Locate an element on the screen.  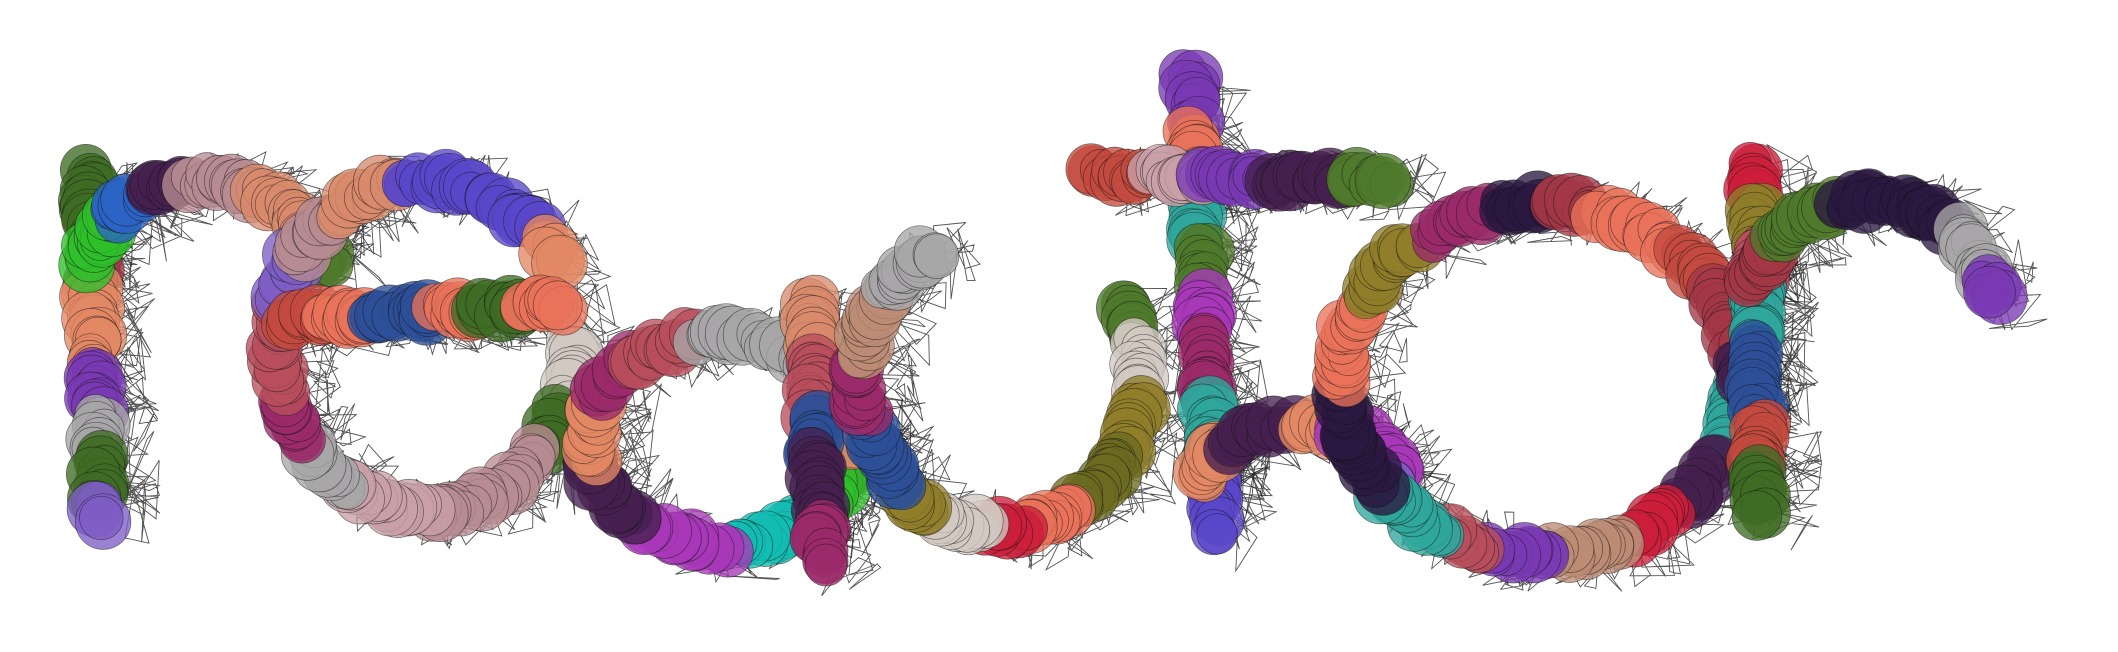
letter-t-stem is located at coordinates (1201, 302).